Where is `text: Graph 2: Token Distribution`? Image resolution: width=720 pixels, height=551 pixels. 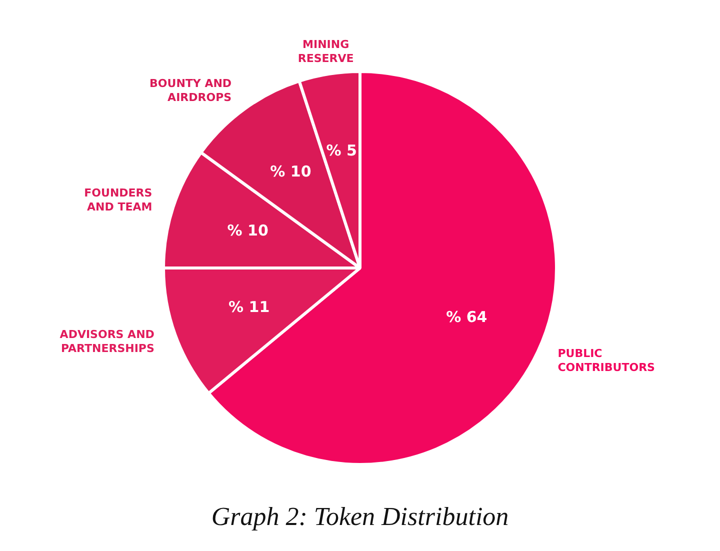 text: Graph 2: Token Distribution is located at coordinates (360, 516).